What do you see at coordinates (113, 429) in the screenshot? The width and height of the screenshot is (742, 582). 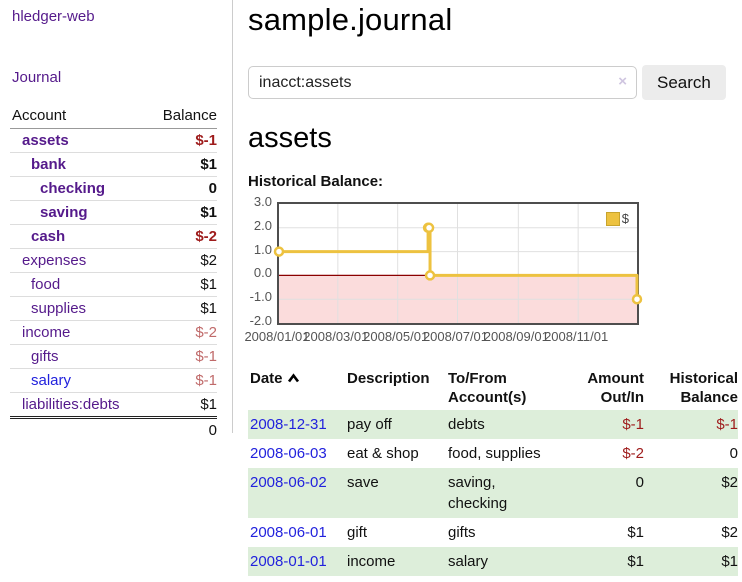 I see `accounts-total-row: 0` at bounding box center [113, 429].